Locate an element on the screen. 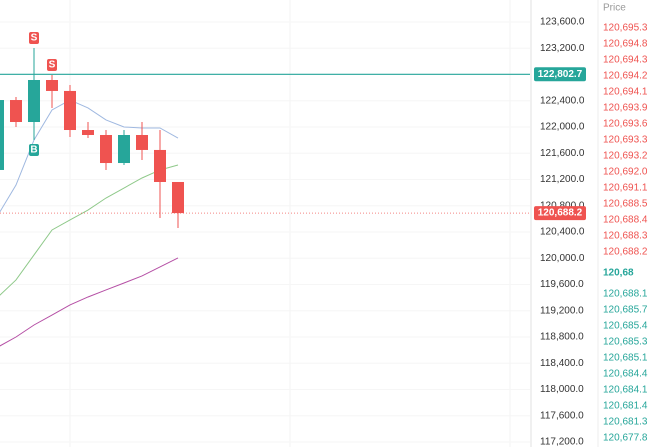 The height and width of the screenshot is (447, 649). ask-price: 120,688.4 is located at coordinates (625, 220).